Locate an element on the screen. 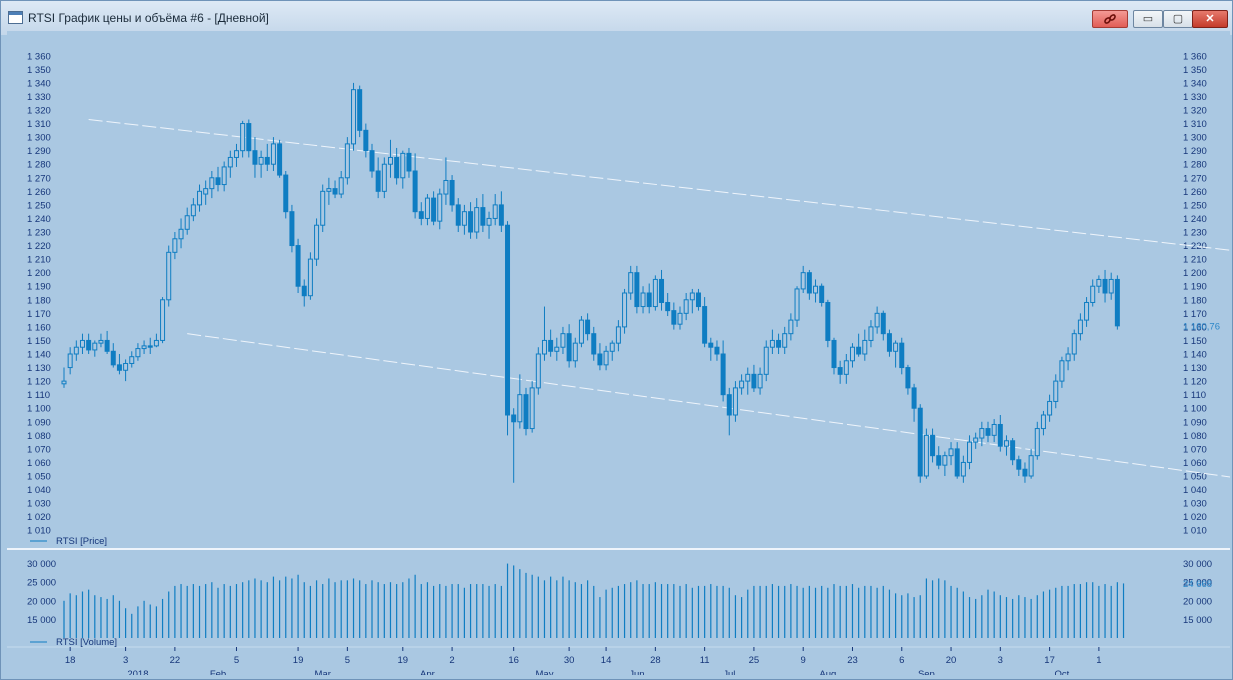 Image resolution: width=1233 pixels, height=680 pixels. date-axis-month-label: Apr is located at coordinates (427, 672).